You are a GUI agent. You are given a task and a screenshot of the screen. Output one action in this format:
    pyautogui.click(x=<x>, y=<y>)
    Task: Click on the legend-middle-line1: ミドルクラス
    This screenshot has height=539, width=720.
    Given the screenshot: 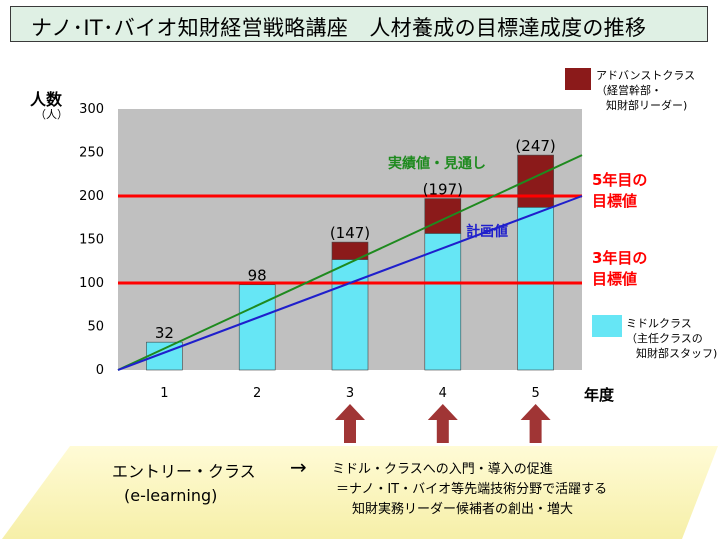 What is the action you would take?
    pyautogui.click(x=671, y=323)
    